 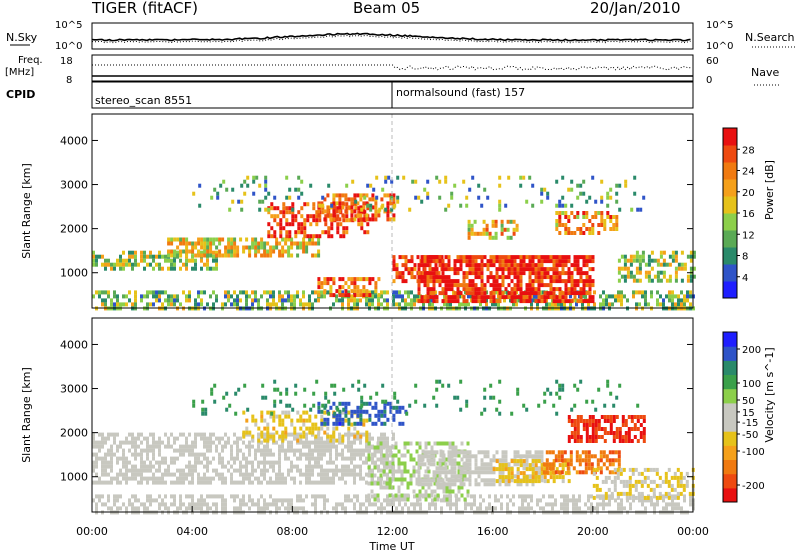 I want to click on cpid-label: CPID, so click(x=20, y=94).